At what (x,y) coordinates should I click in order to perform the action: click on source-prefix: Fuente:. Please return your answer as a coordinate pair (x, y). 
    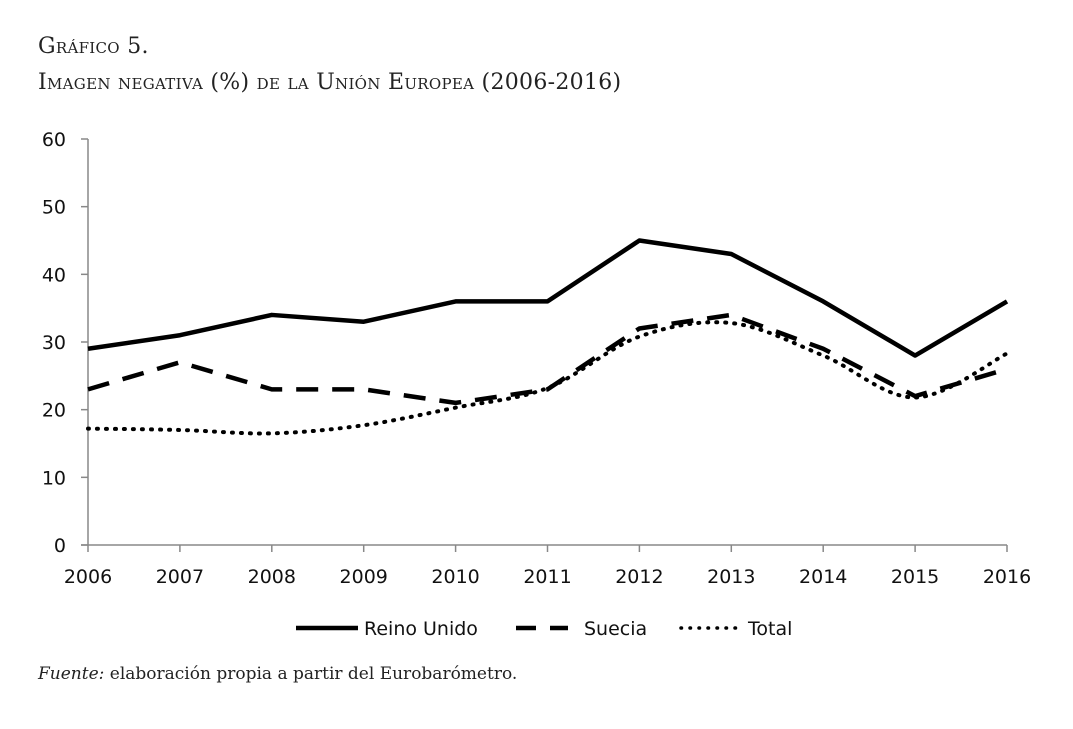
    Looking at the image, I should click on (71, 674).